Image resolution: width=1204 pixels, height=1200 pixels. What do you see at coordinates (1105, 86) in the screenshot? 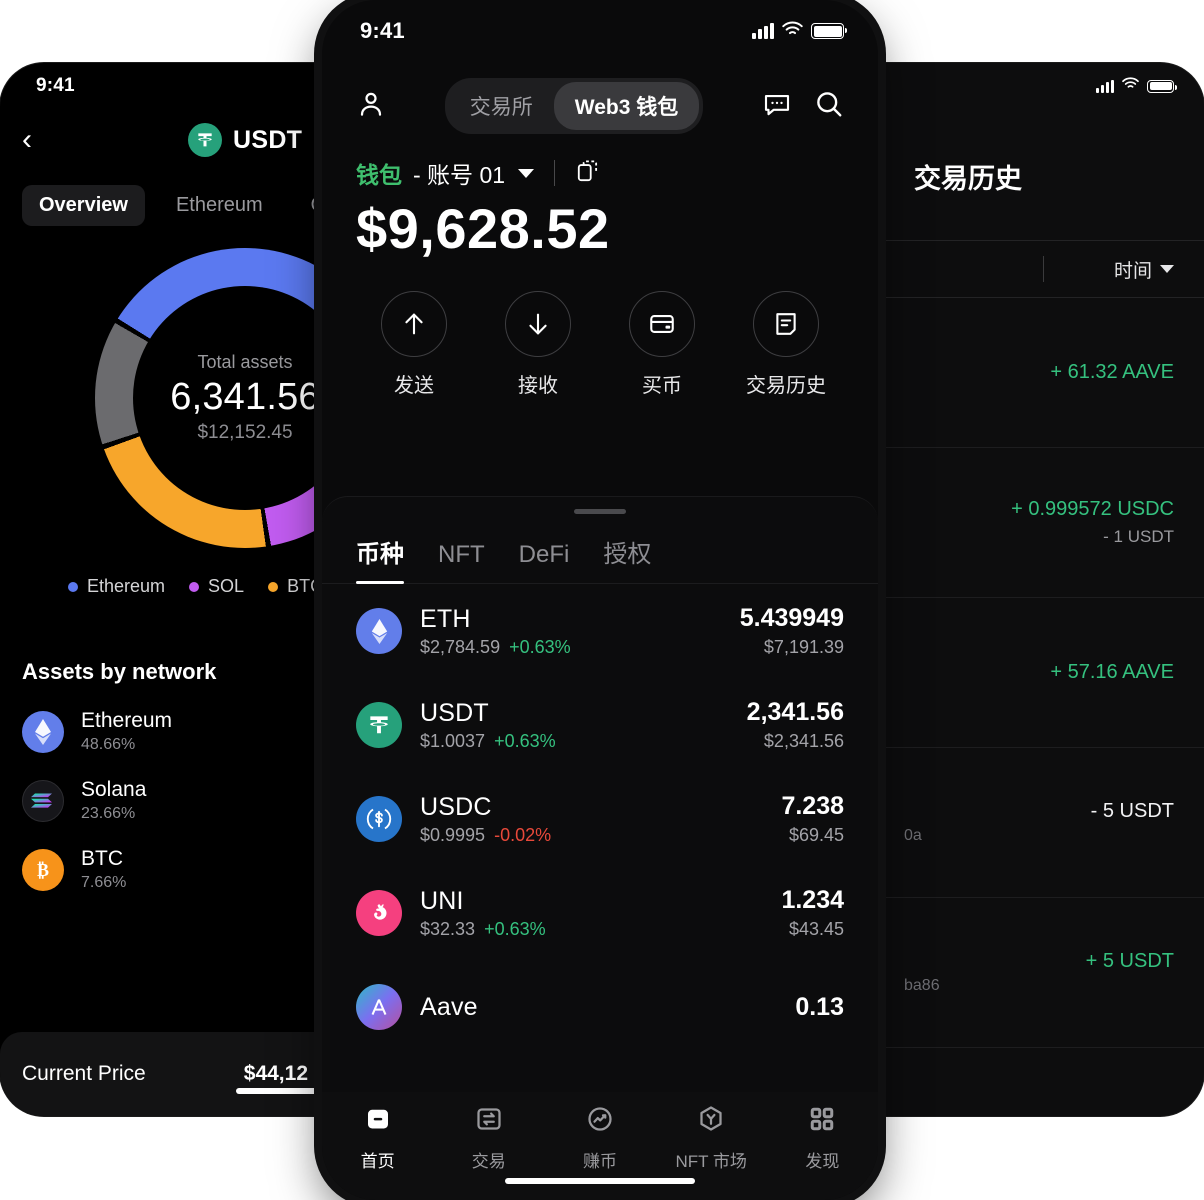
I see `cellular-icon` at bounding box center [1105, 86].